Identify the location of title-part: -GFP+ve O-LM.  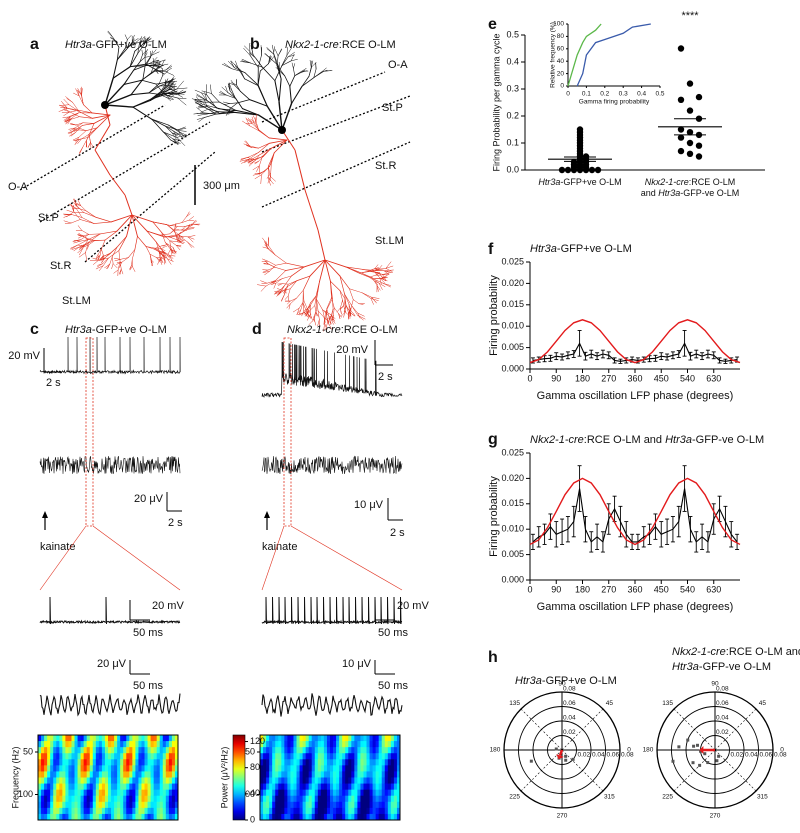
(129, 45).